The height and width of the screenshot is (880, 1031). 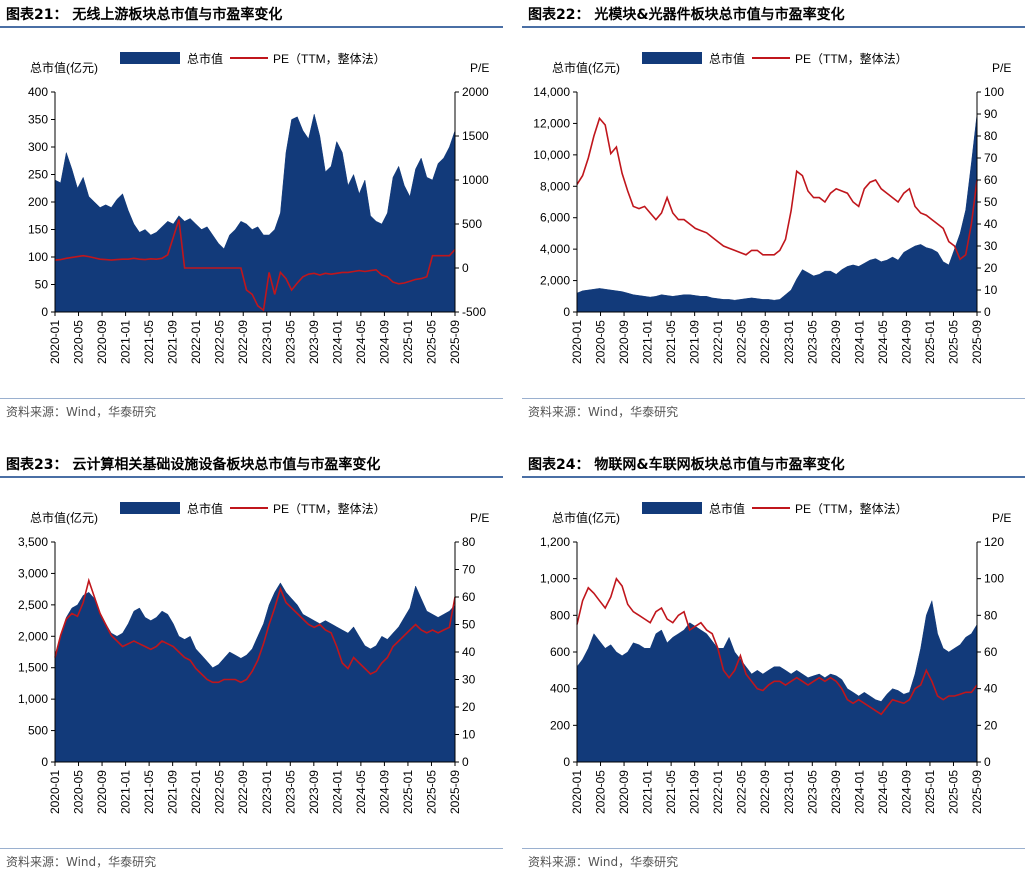 What do you see at coordinates (33, 542) in the screenshot?
I see `left-tick-label: 3,500` at bounding box center [33, 542].